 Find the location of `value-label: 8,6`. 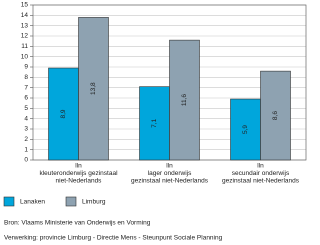

value-label: 8,6 is located at coordinates (275, 115).